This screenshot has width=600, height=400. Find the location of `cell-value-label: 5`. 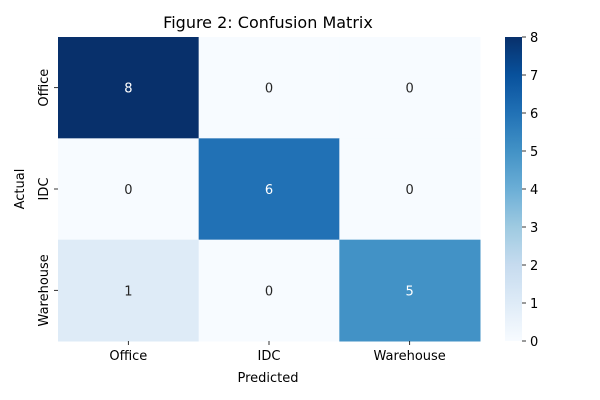

cell-value-label: 5 is located at coordinates (410, 291).